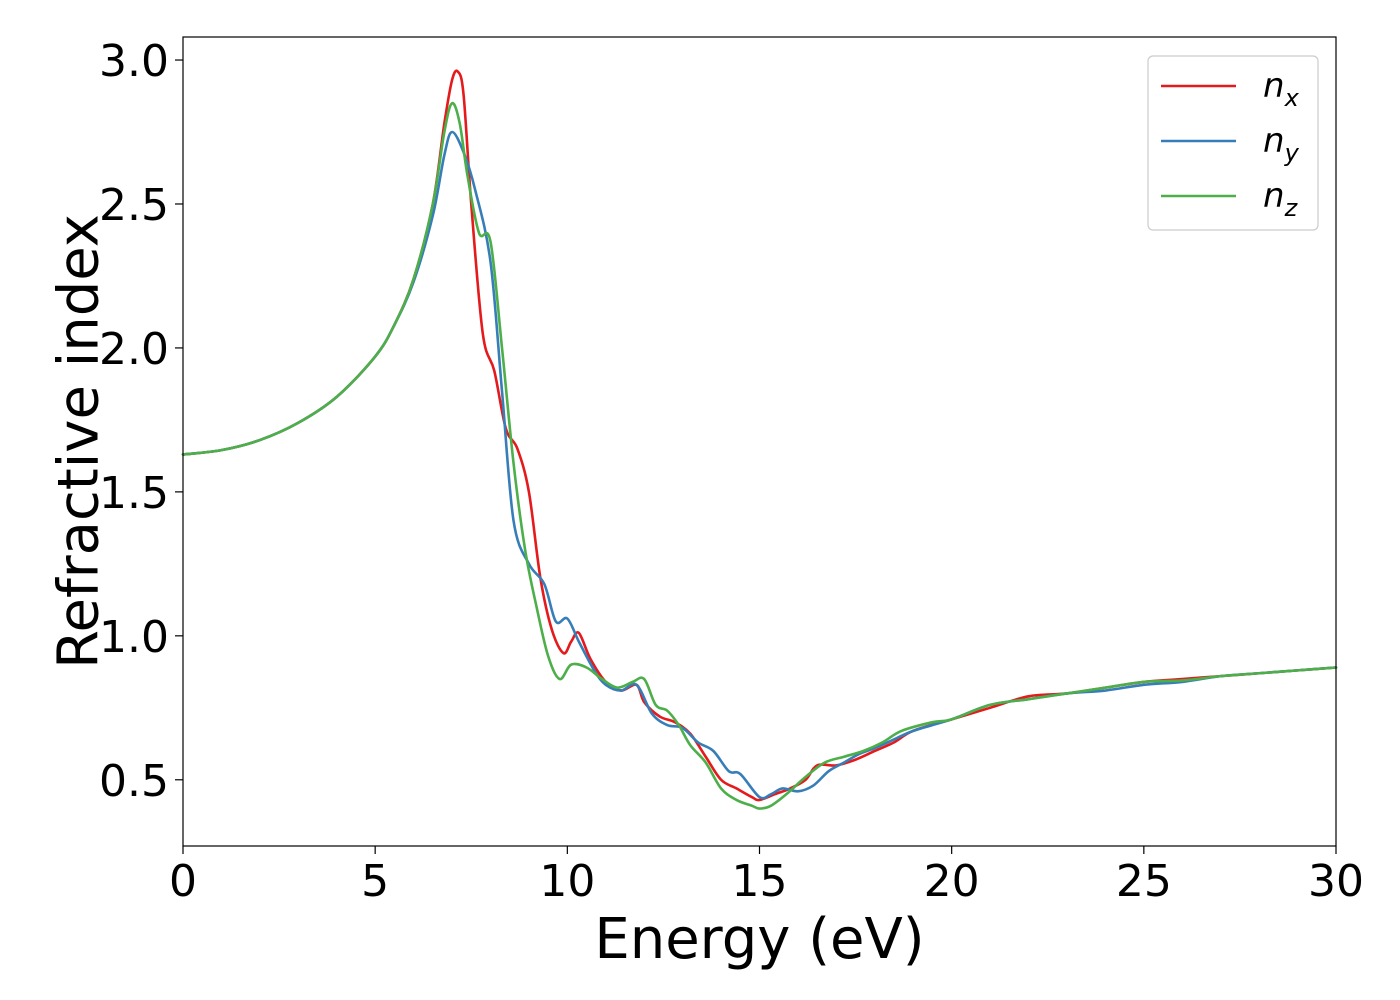 The width and height of the screenshot is (1400, 1000). I want to click on x-tick-label: 25, so click(1144, 881).